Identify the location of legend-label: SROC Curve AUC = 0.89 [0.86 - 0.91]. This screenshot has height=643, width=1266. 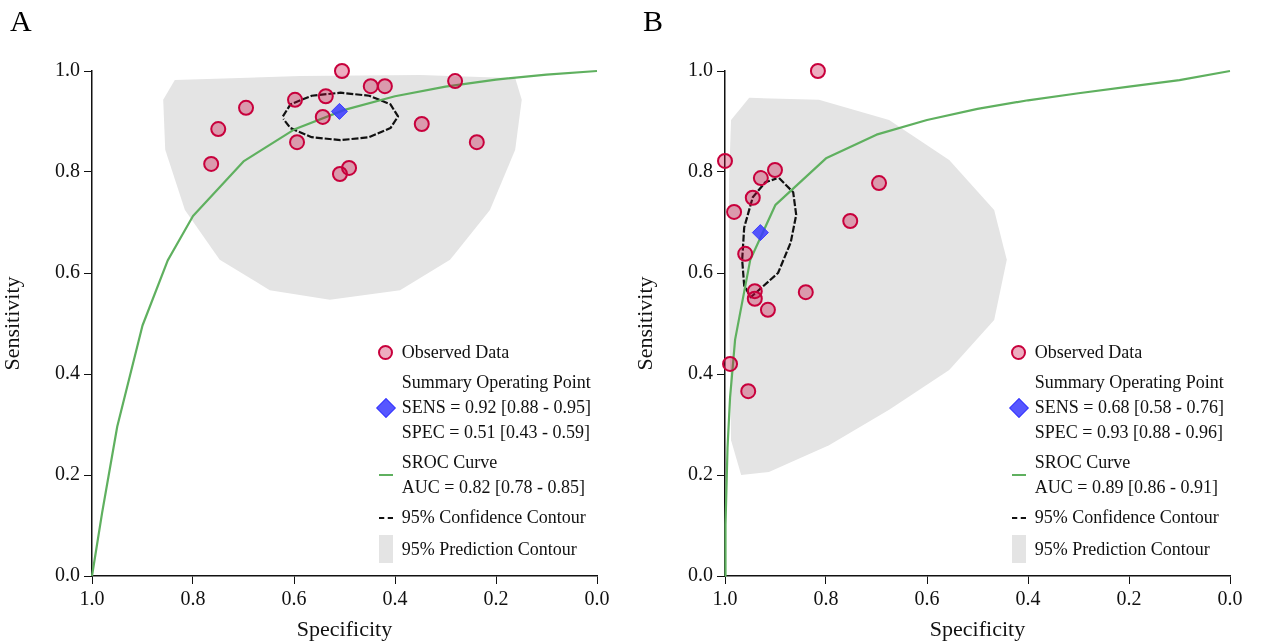
(1126, 475).